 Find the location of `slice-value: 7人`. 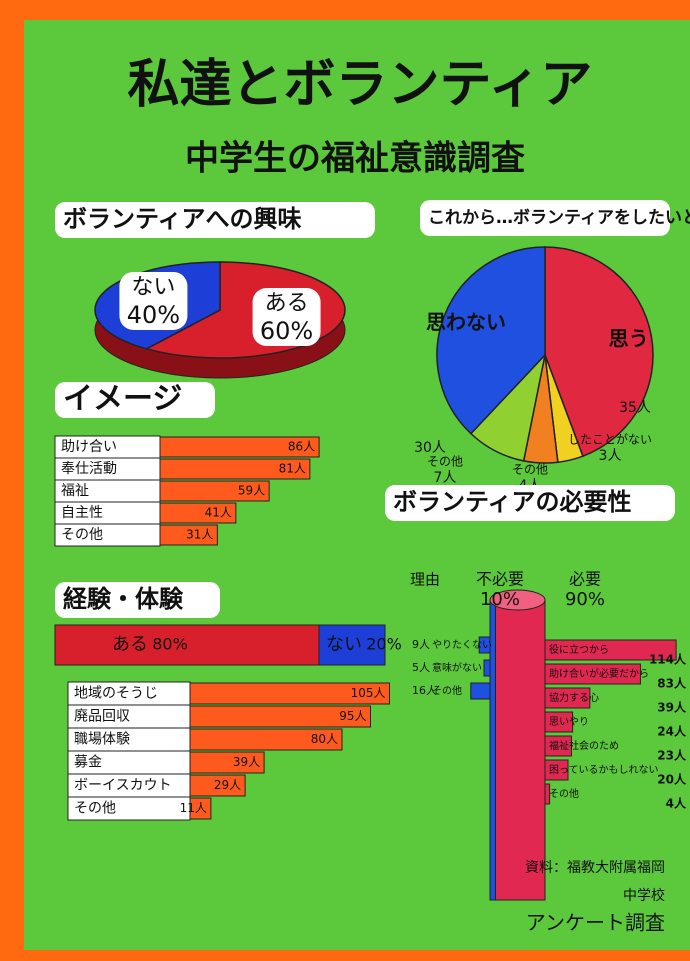

slice-value: 7人 is located at coordinates (445, 478).